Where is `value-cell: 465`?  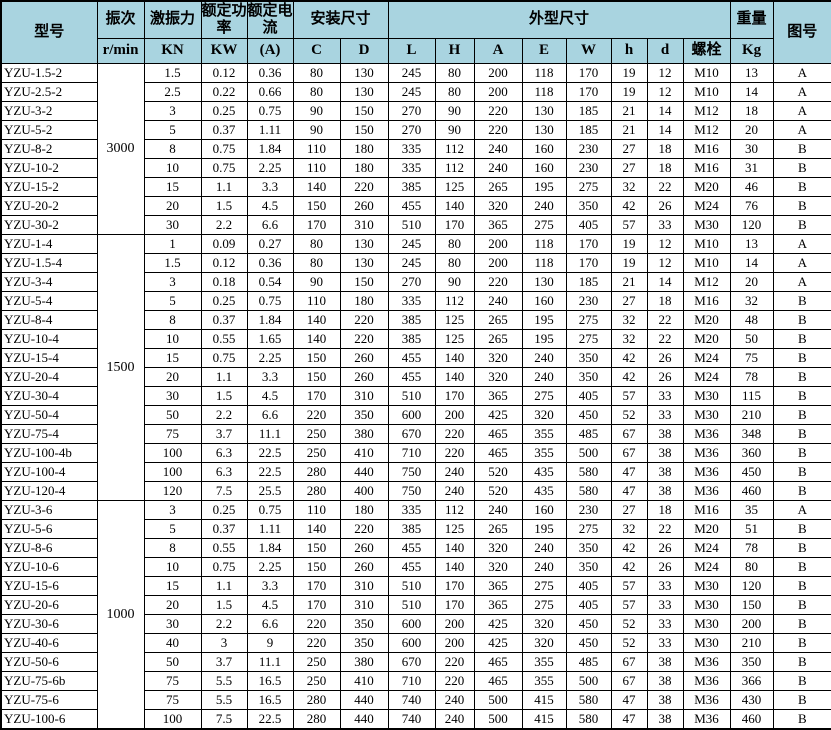
value-cell: 465 is located at coordinates (498, 434).